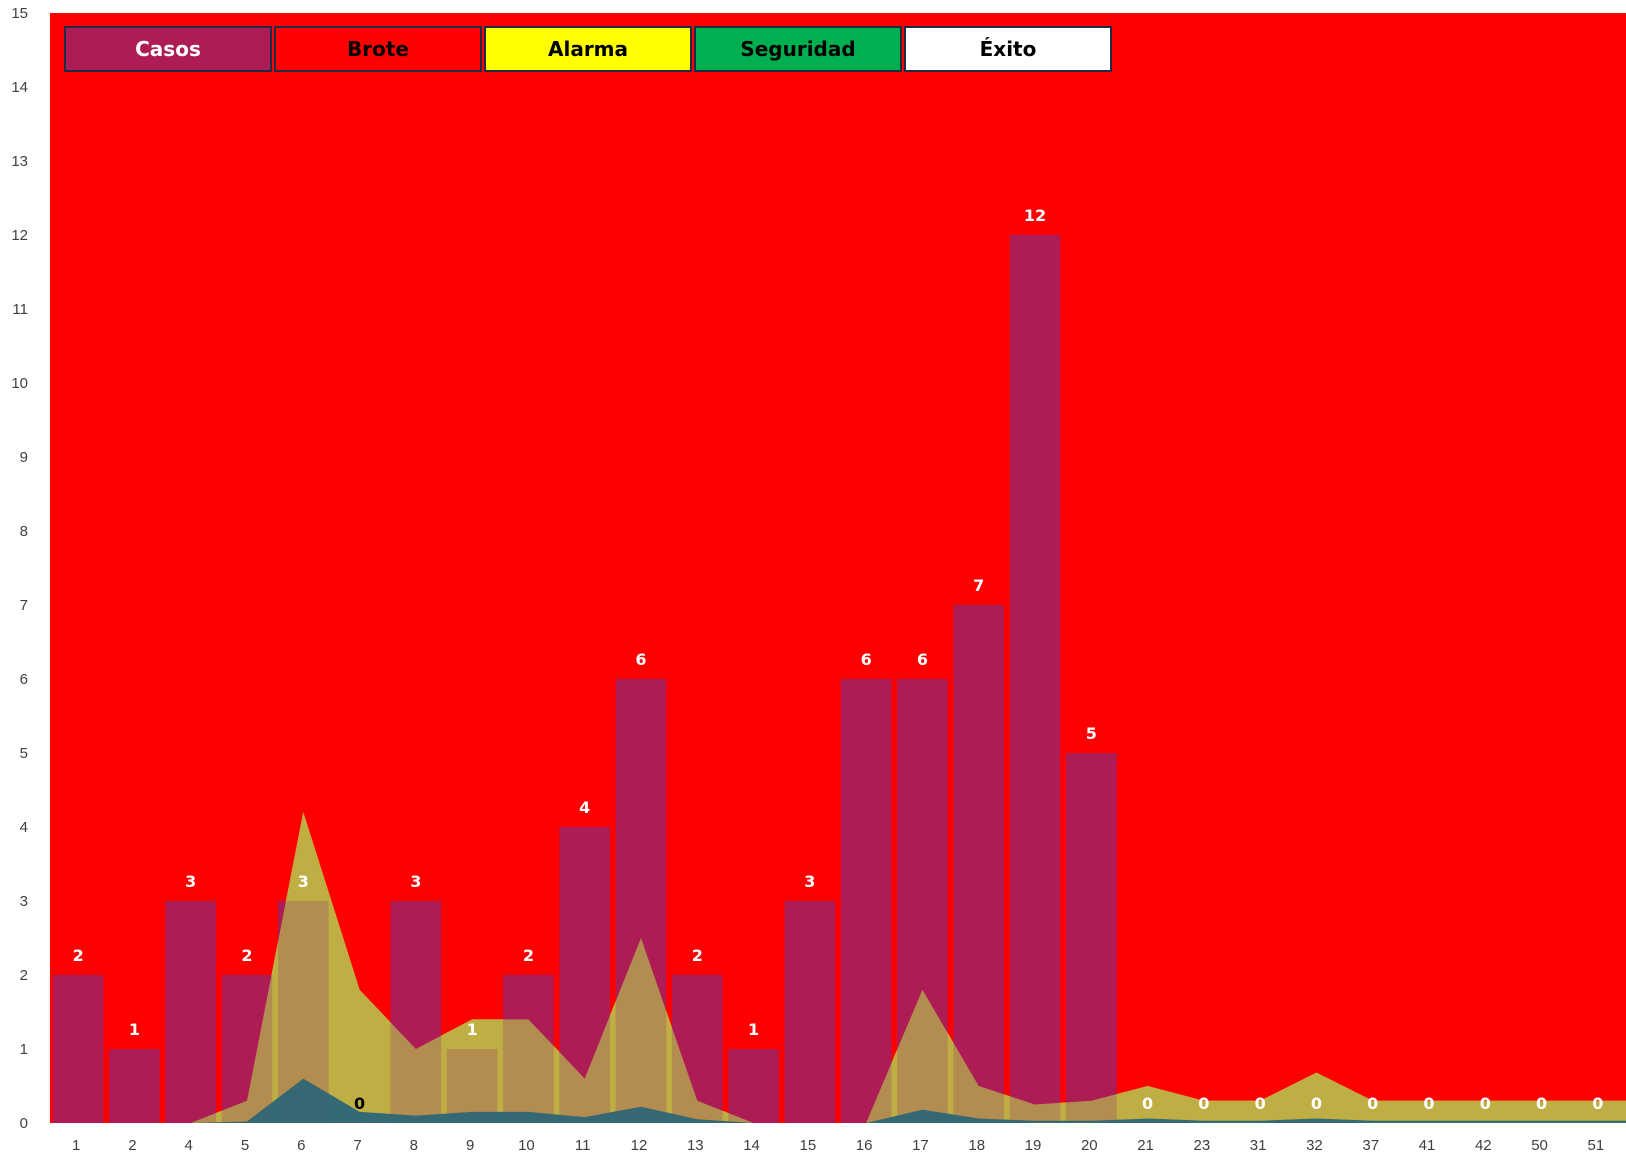 The width and height of the screenshot is (1626, 1162). I want to click on bar-label-21: 0, so click(1147, 1103).